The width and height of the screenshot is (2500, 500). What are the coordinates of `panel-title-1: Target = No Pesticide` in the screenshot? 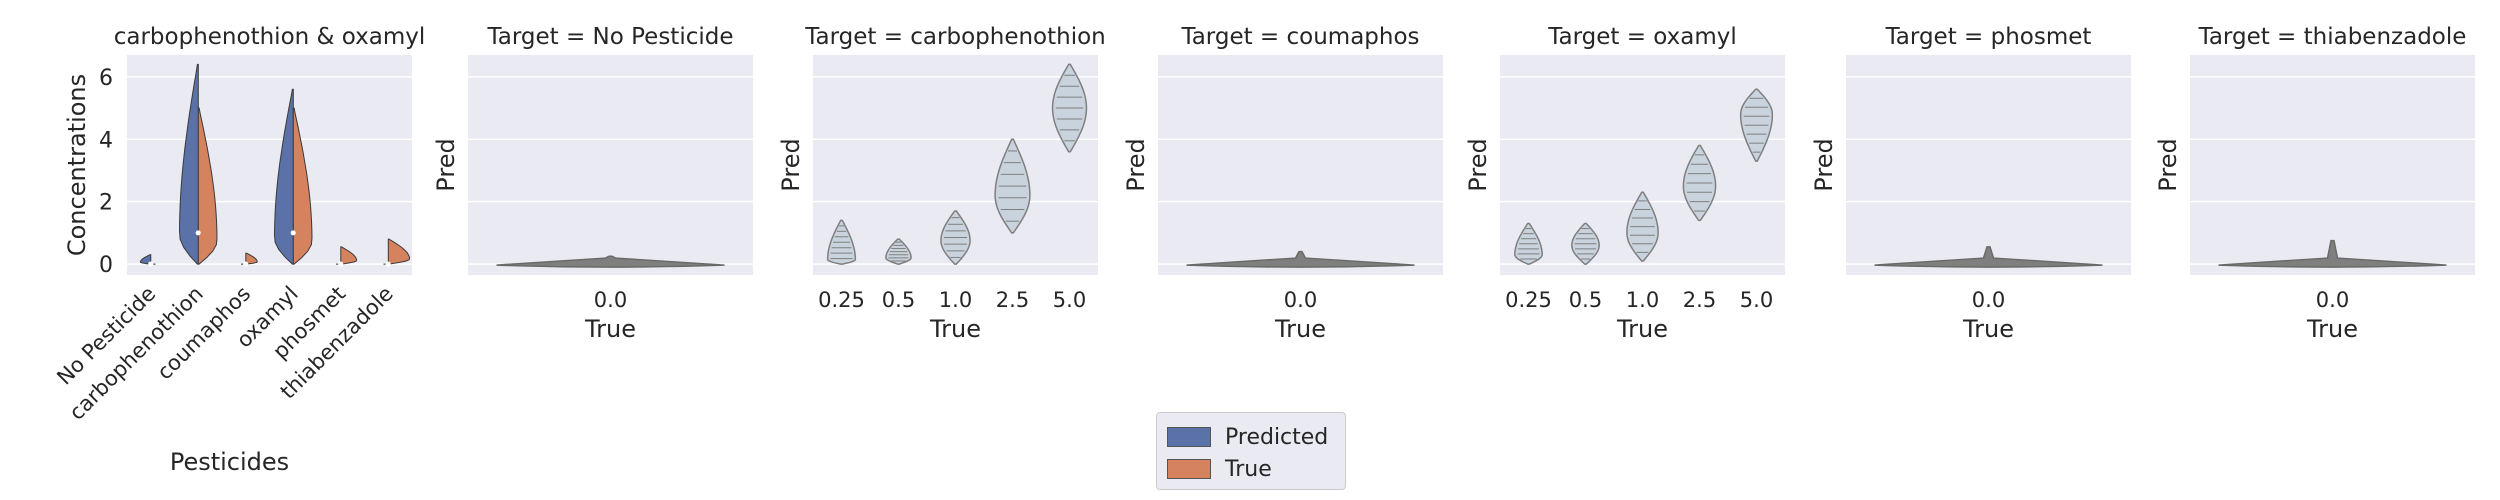 It's located at (609, 37).